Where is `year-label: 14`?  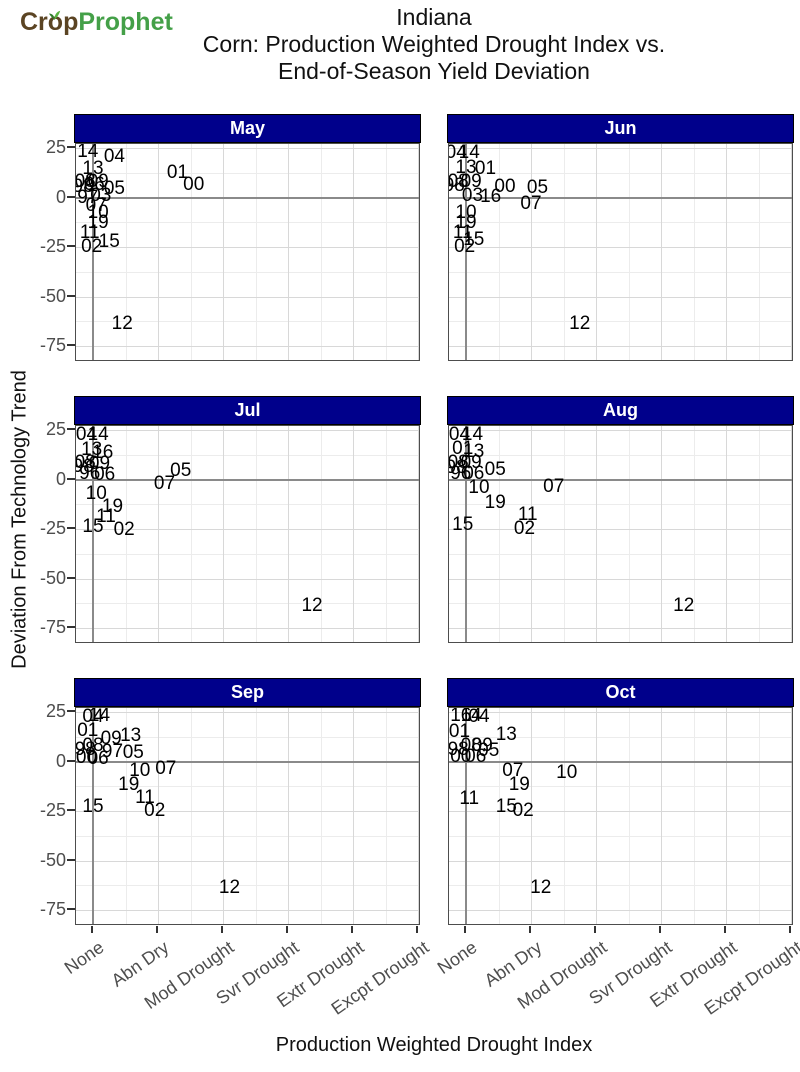 year-label: 14 is located at coordinates (471, 716).